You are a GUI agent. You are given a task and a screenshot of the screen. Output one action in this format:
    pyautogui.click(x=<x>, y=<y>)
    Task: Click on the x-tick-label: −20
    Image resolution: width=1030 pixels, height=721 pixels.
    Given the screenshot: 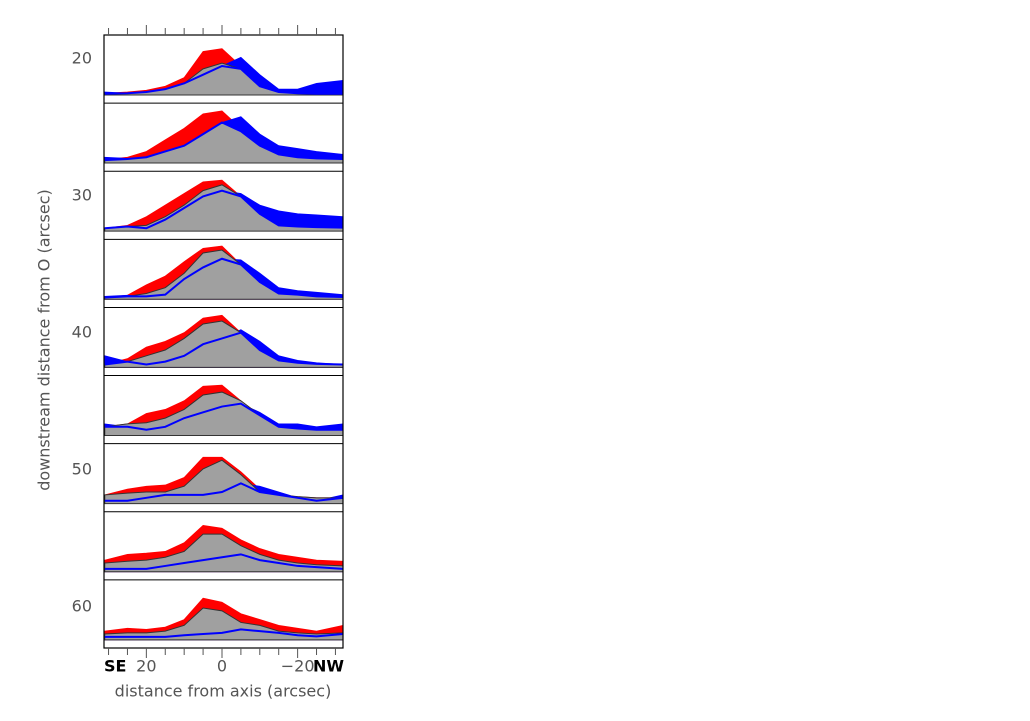 What is the action you would take?
    pyautogui.click(x=298, y=666)
    